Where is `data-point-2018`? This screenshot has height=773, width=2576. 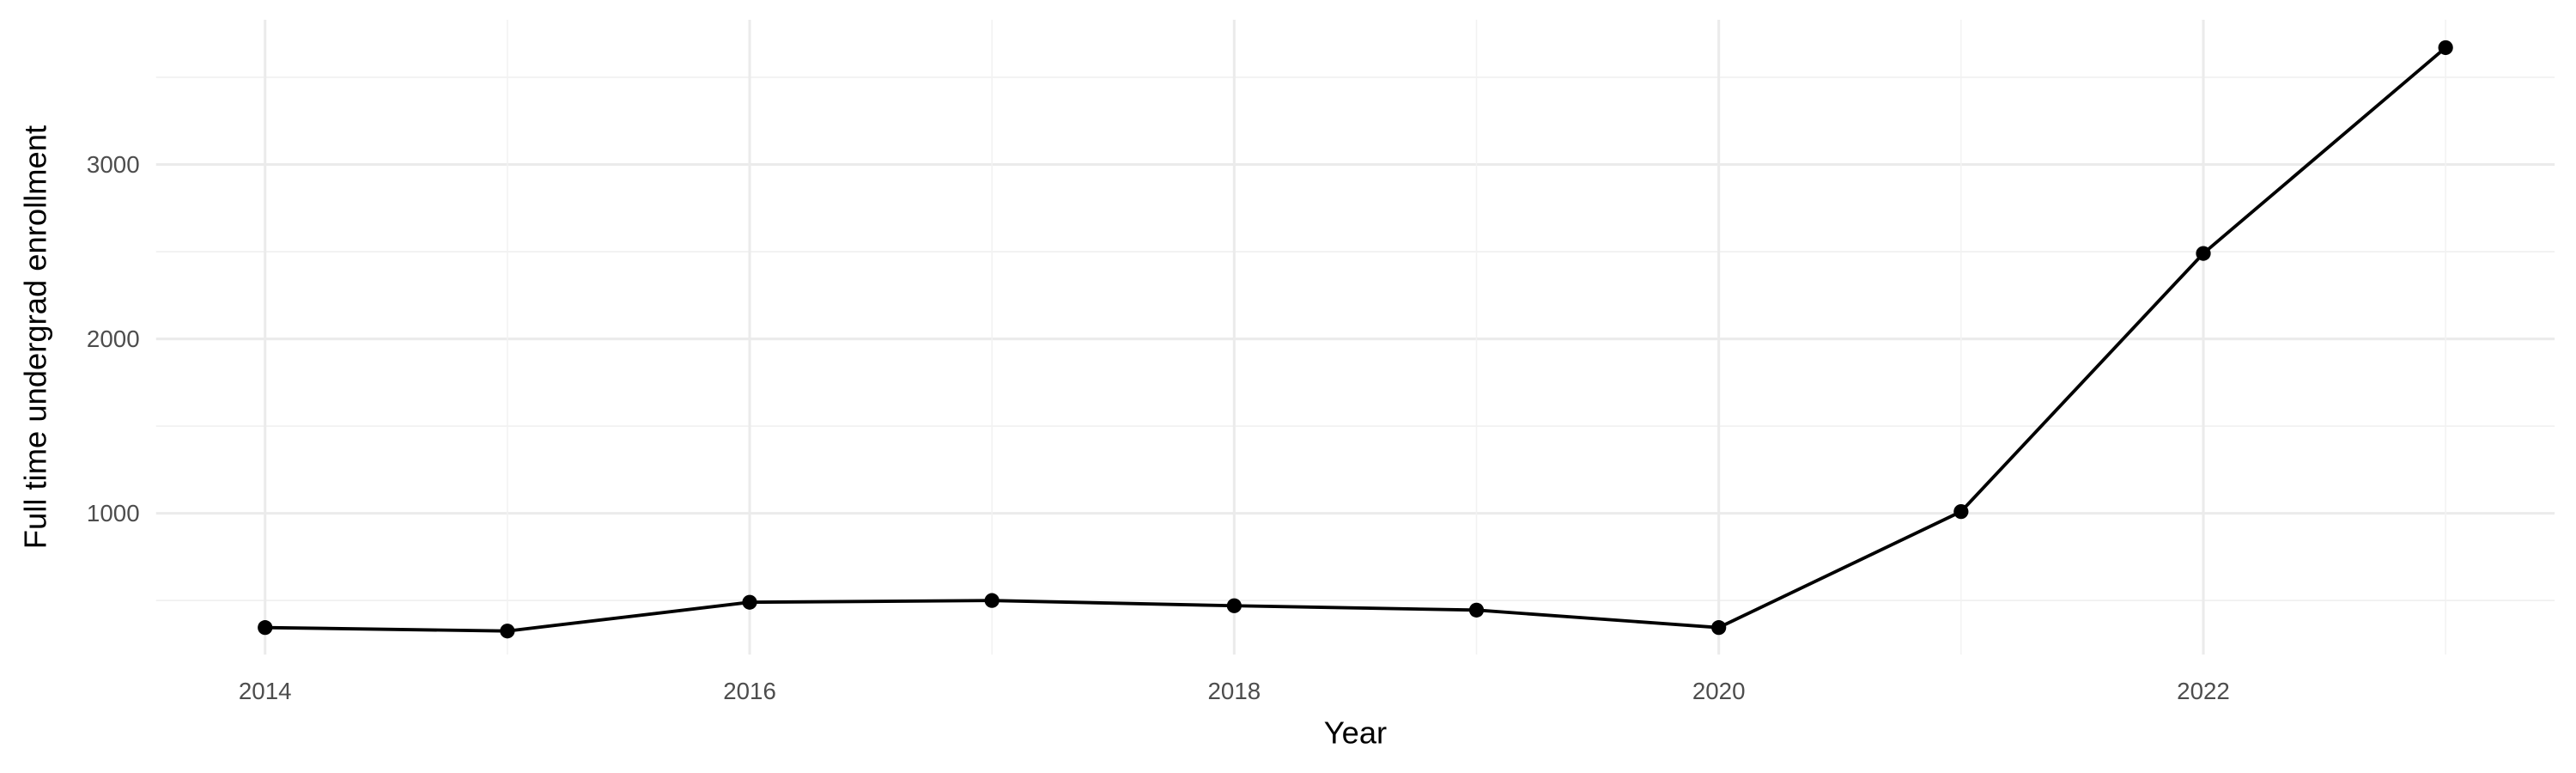
data-point-2018 is located at coordinates (1234, 605).